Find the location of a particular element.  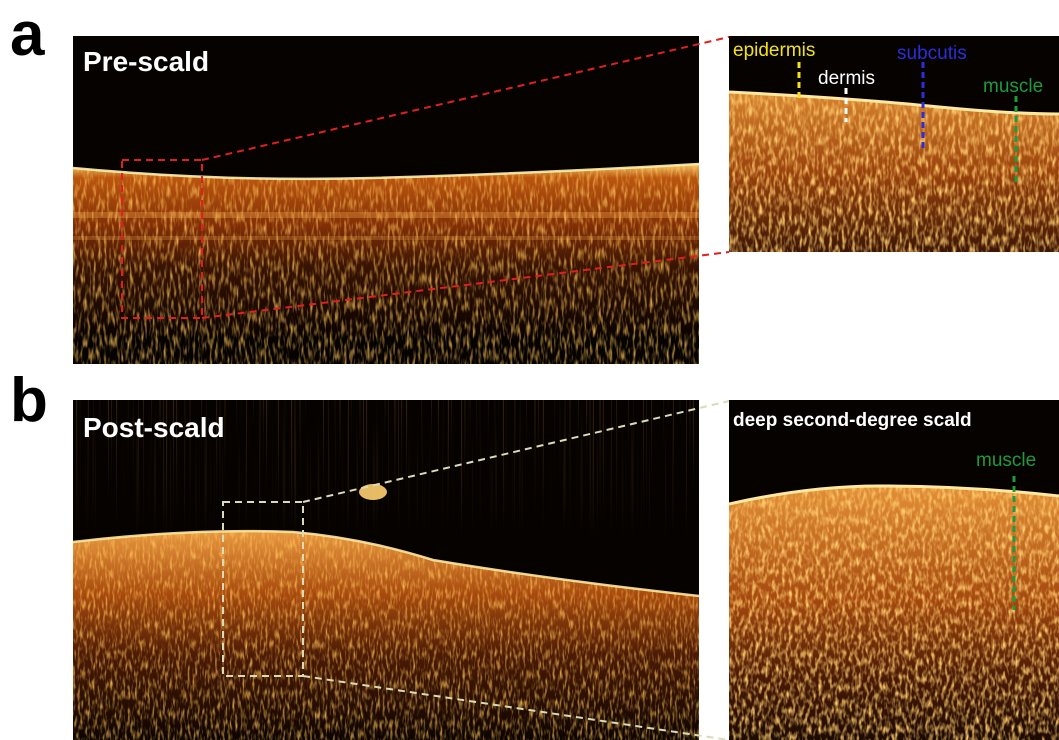

label-subcutis: subcutis is located at coordinates (932, 53).